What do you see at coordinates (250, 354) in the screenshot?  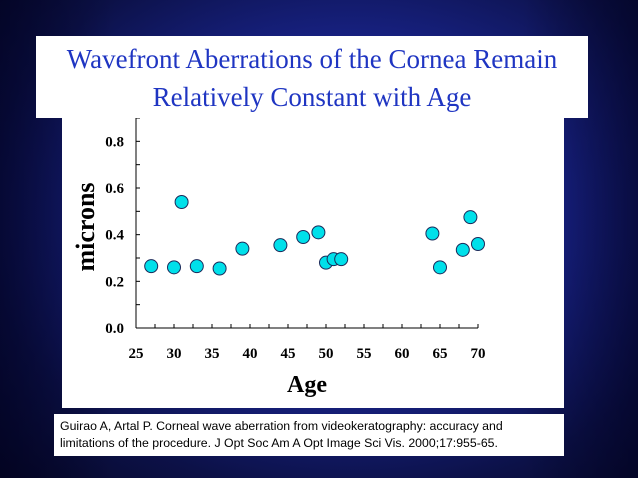 I see `x-tick-label: 40` at bounding box center [250, 354].